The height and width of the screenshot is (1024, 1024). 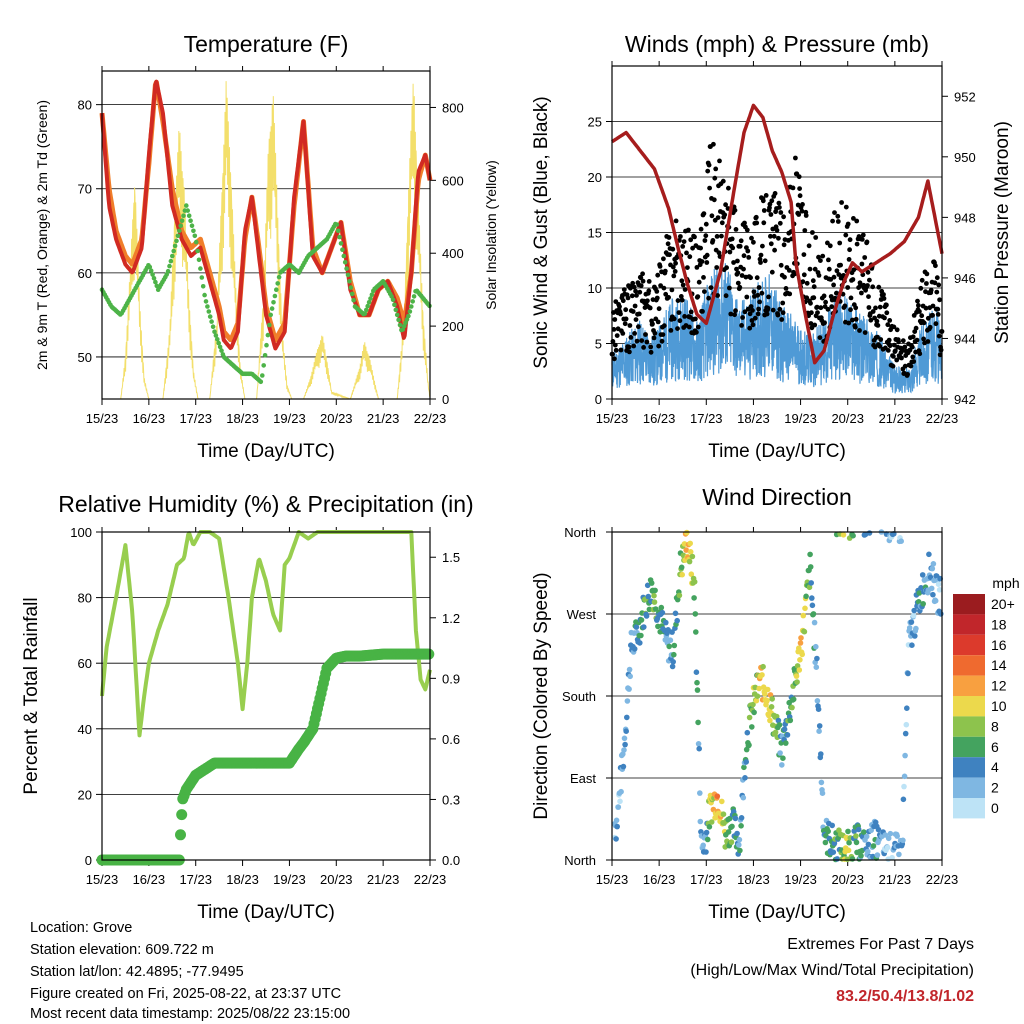 I want to click on y-tick-label: 80, so click(x=85, y=105).